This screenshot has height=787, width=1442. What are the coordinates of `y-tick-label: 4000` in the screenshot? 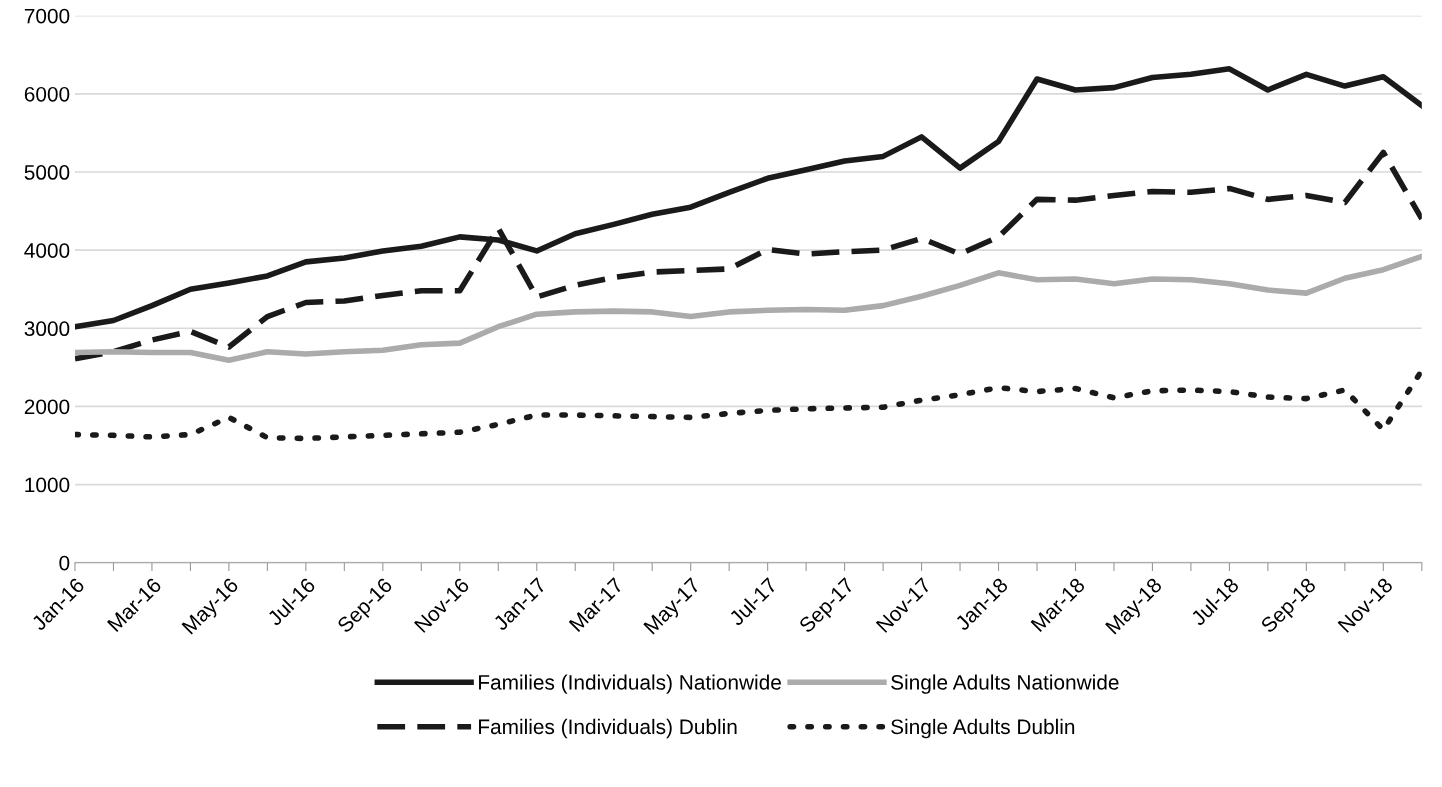 It's located at (47, 250).